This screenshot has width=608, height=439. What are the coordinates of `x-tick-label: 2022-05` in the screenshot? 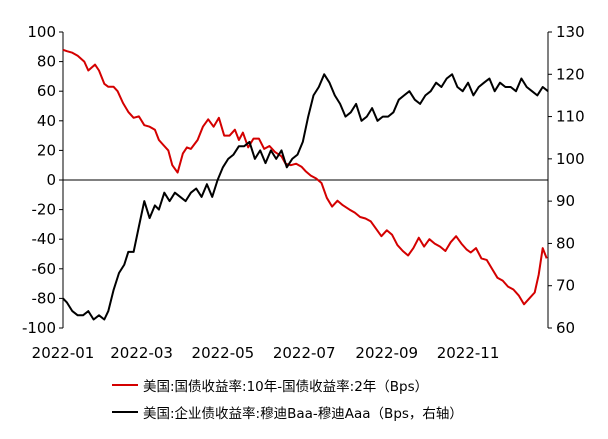 It's located at (223, 353).